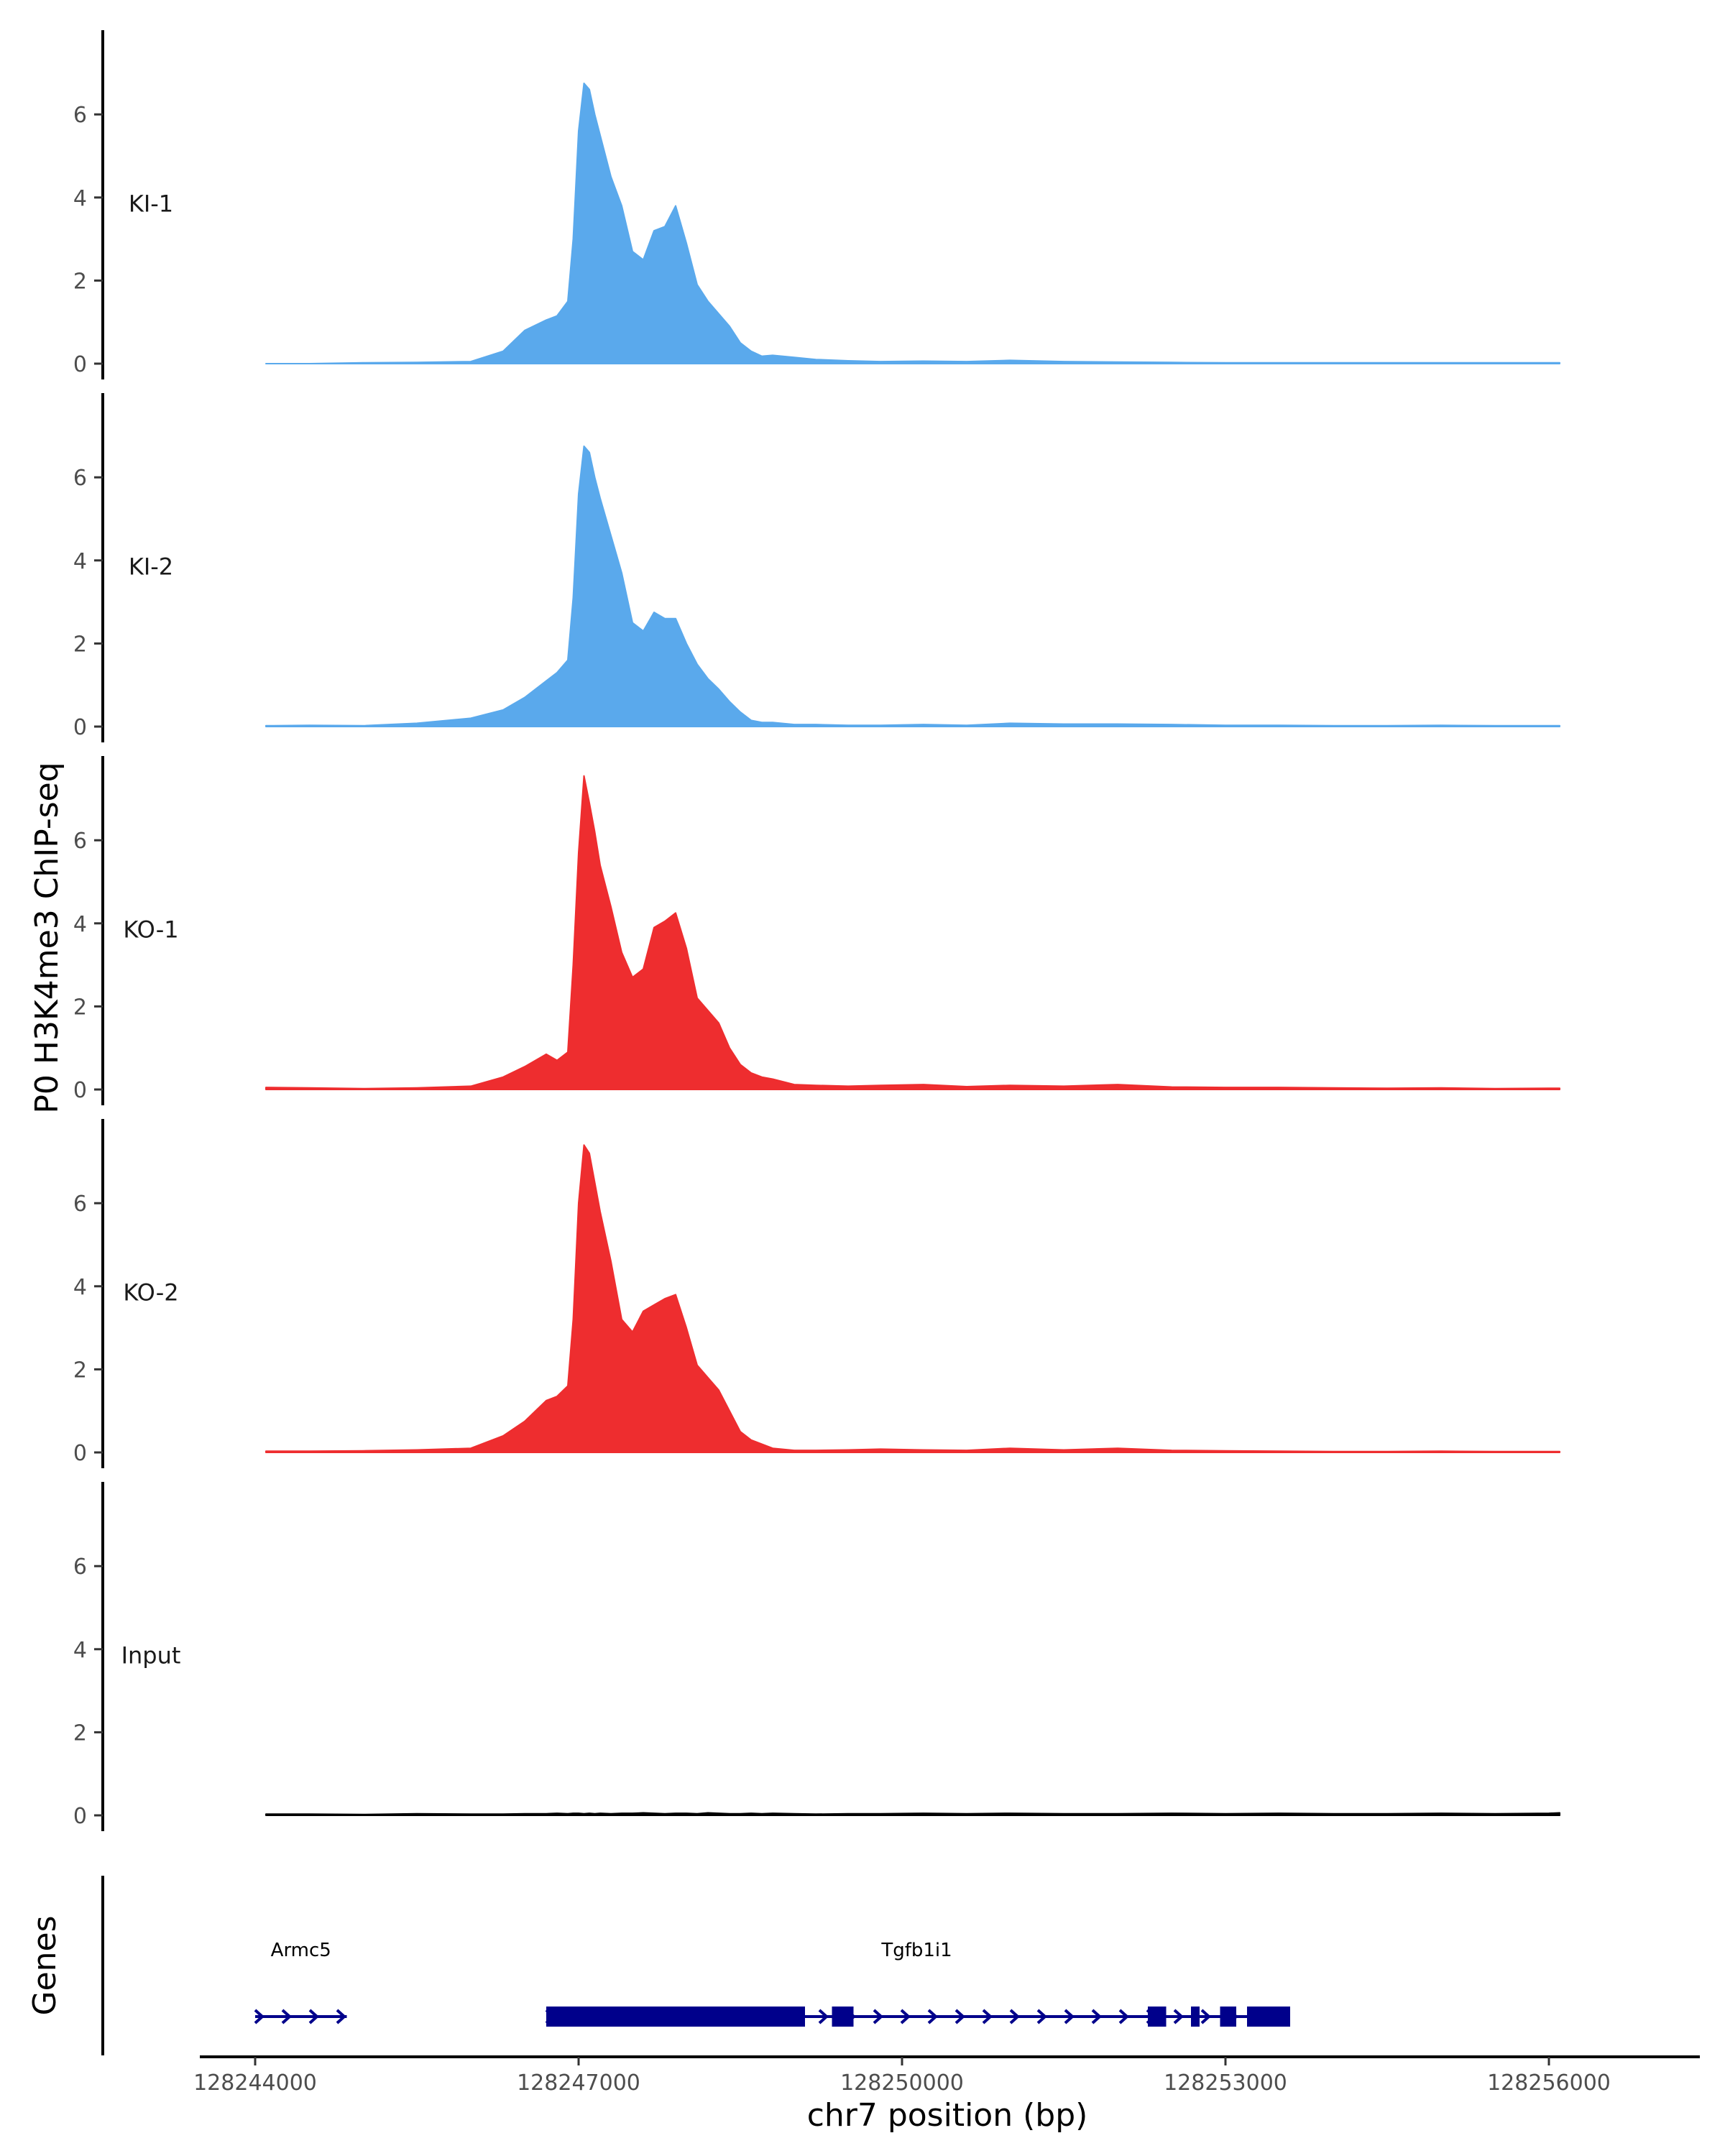 This screenshot has height=2156, width=1725. What do you see at coordinates (578, 2083) in the screenshot?
I see `x-tick-label: 128247000` at bounding box center [578, 2083].